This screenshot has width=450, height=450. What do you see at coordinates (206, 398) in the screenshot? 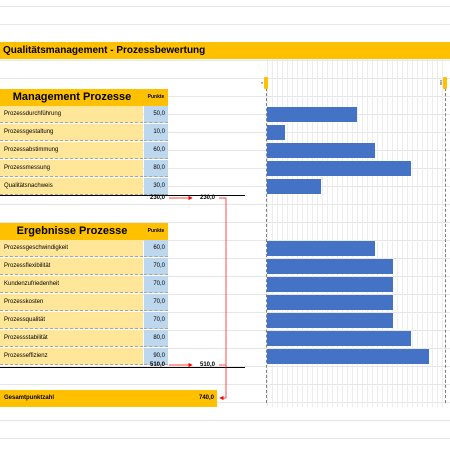
I see `total-value: 740,0` at bounding box center [206, 398].